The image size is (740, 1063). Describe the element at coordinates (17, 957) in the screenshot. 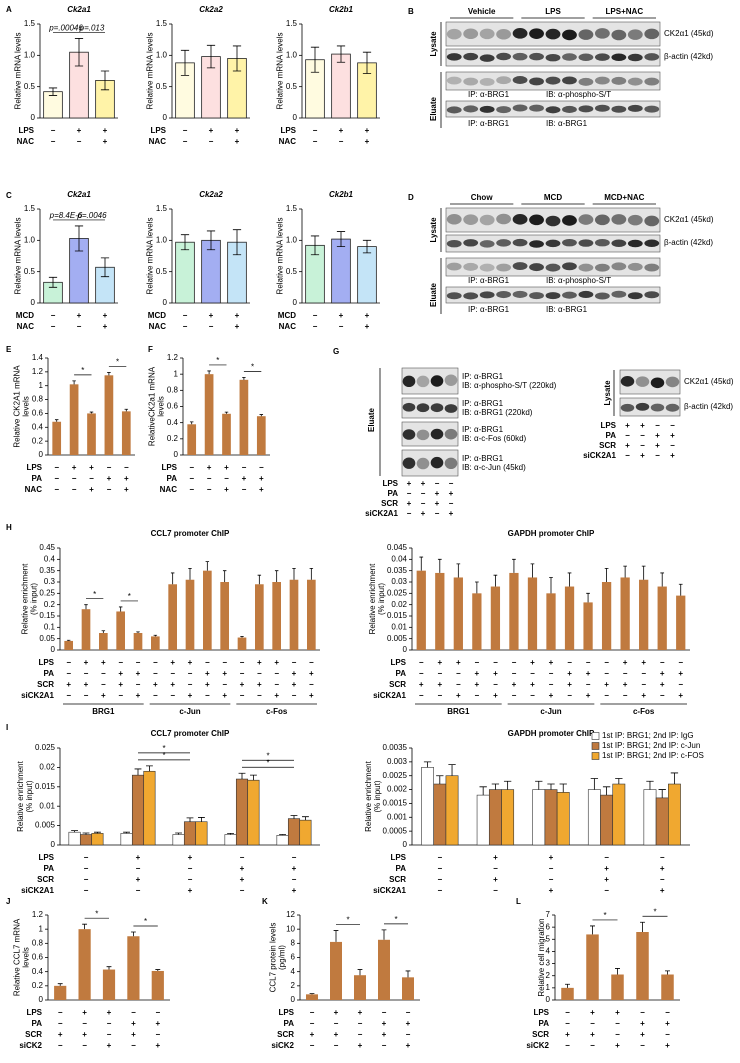

I see `y-axis-label: Relative CCL7 mRNA` at that location.